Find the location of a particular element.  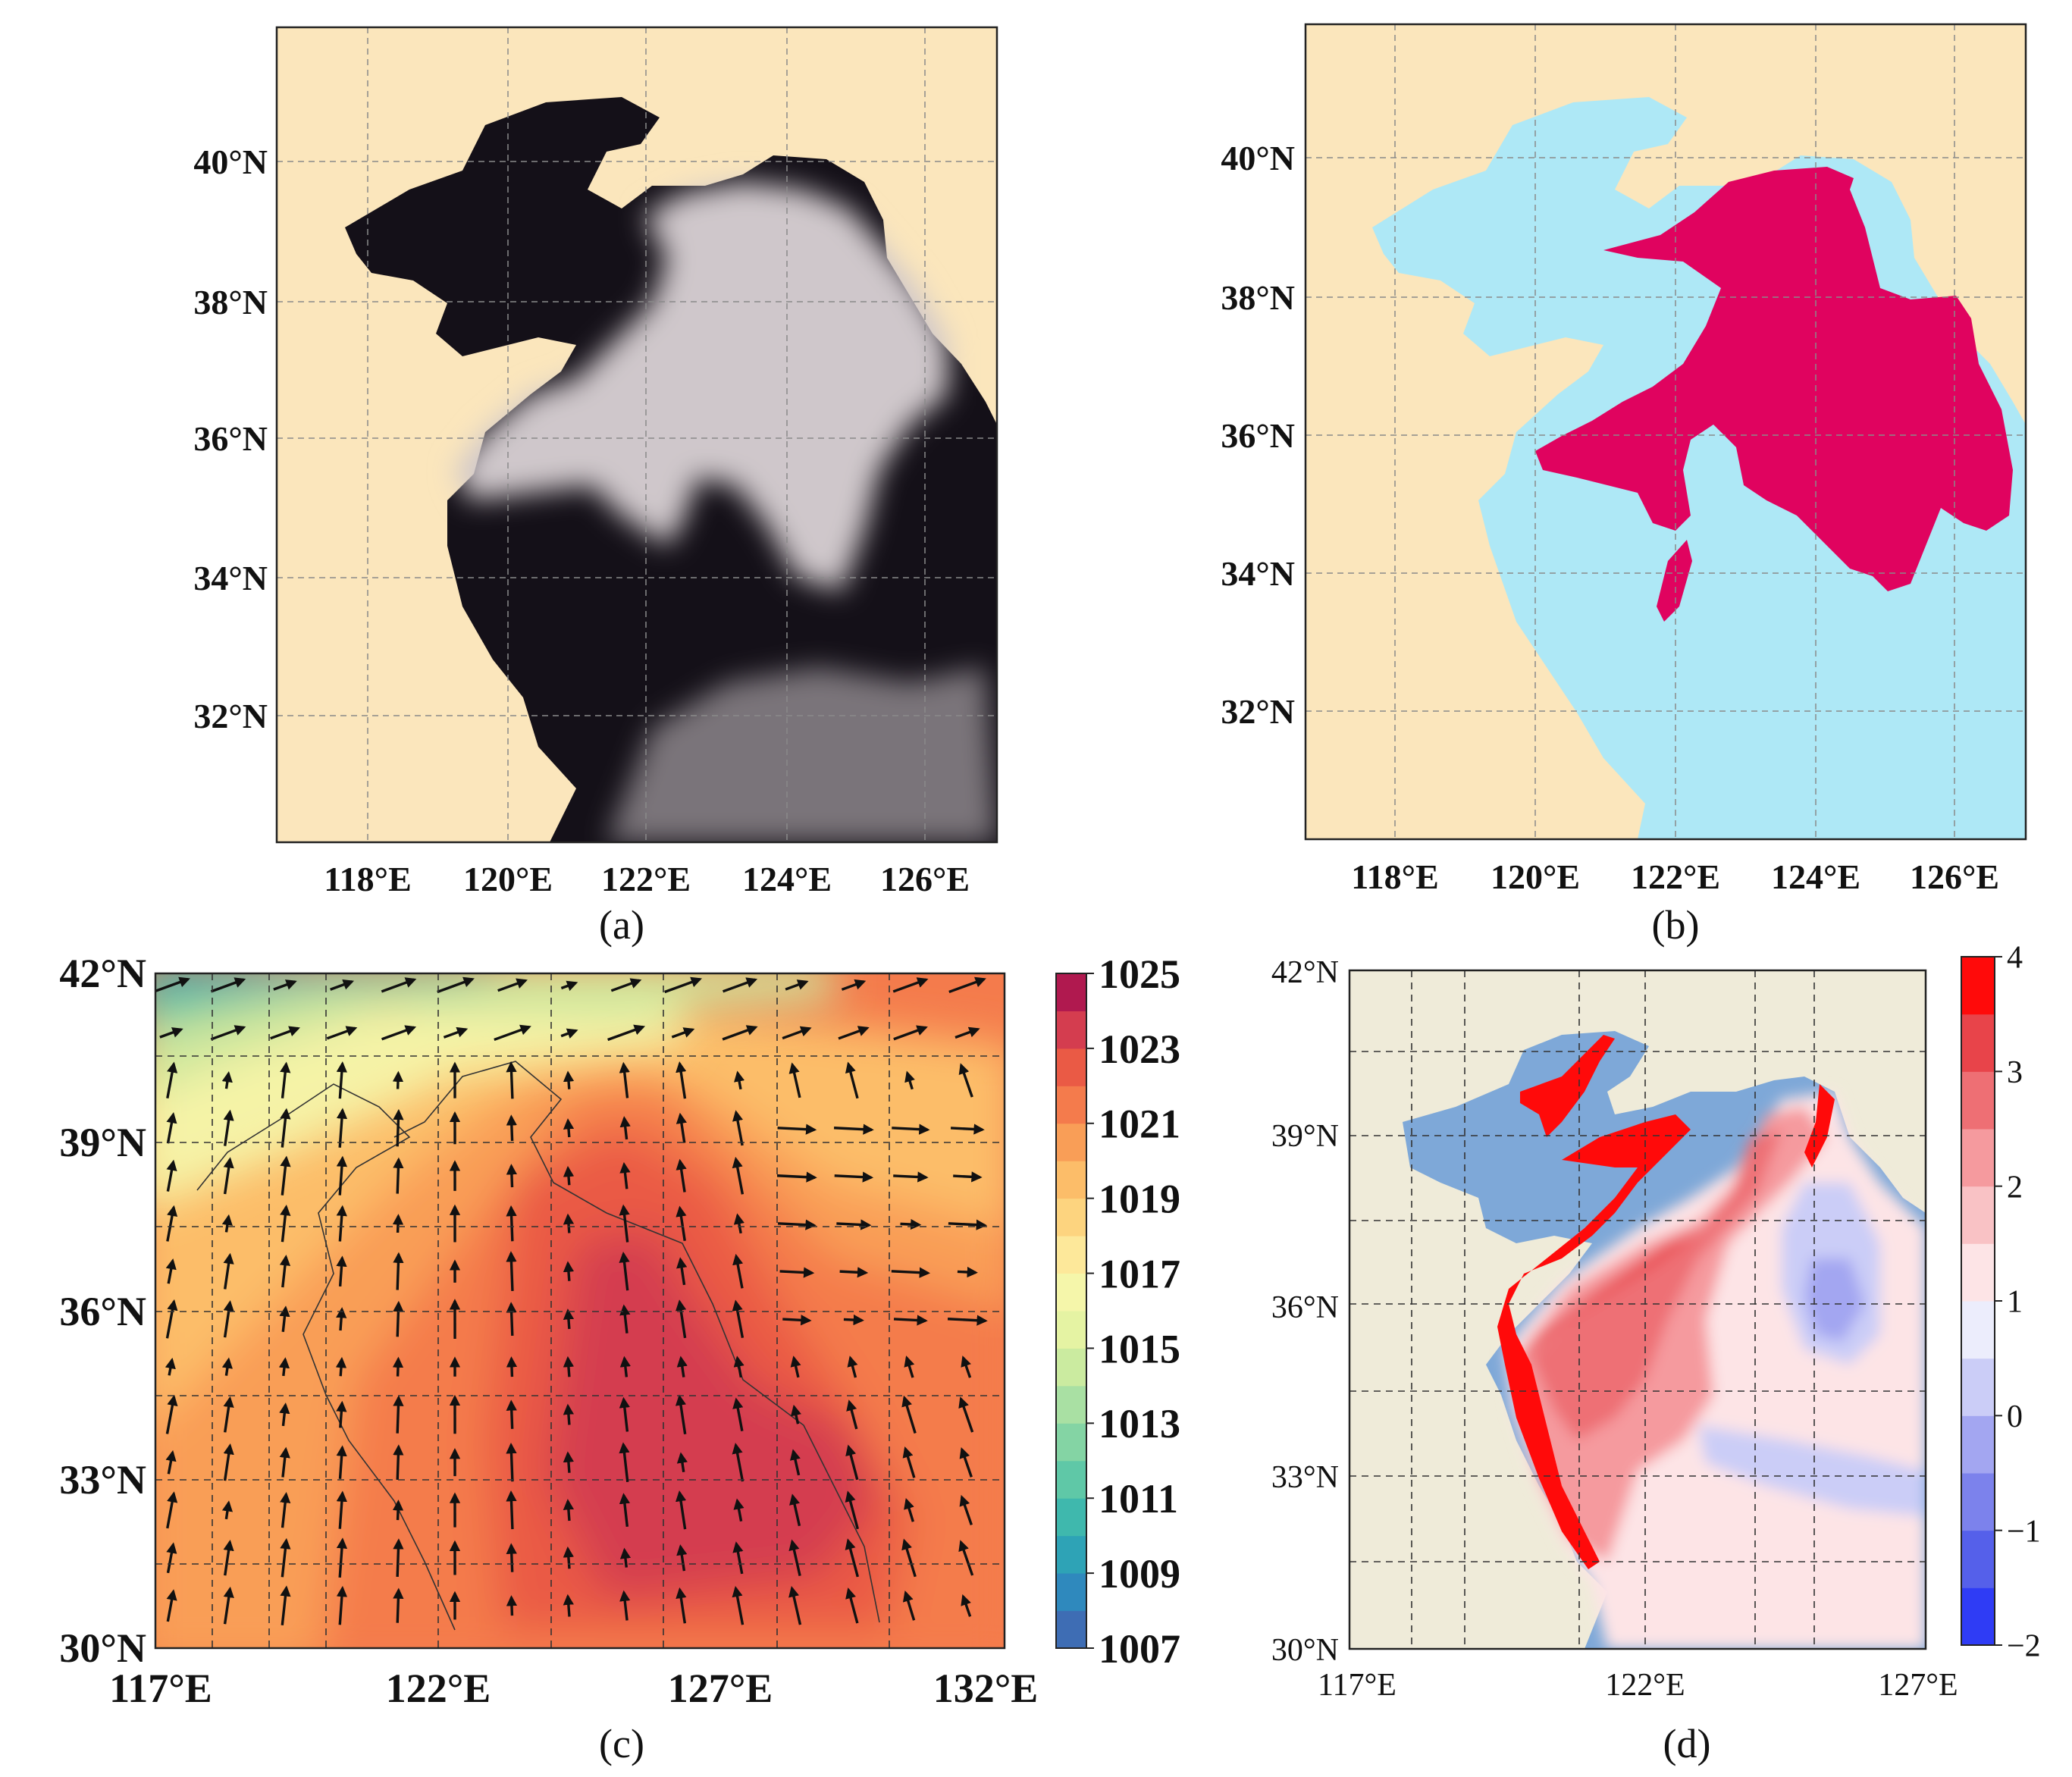

panel-c-lat-tick: 30°N is located at coordinates (103, 1648).